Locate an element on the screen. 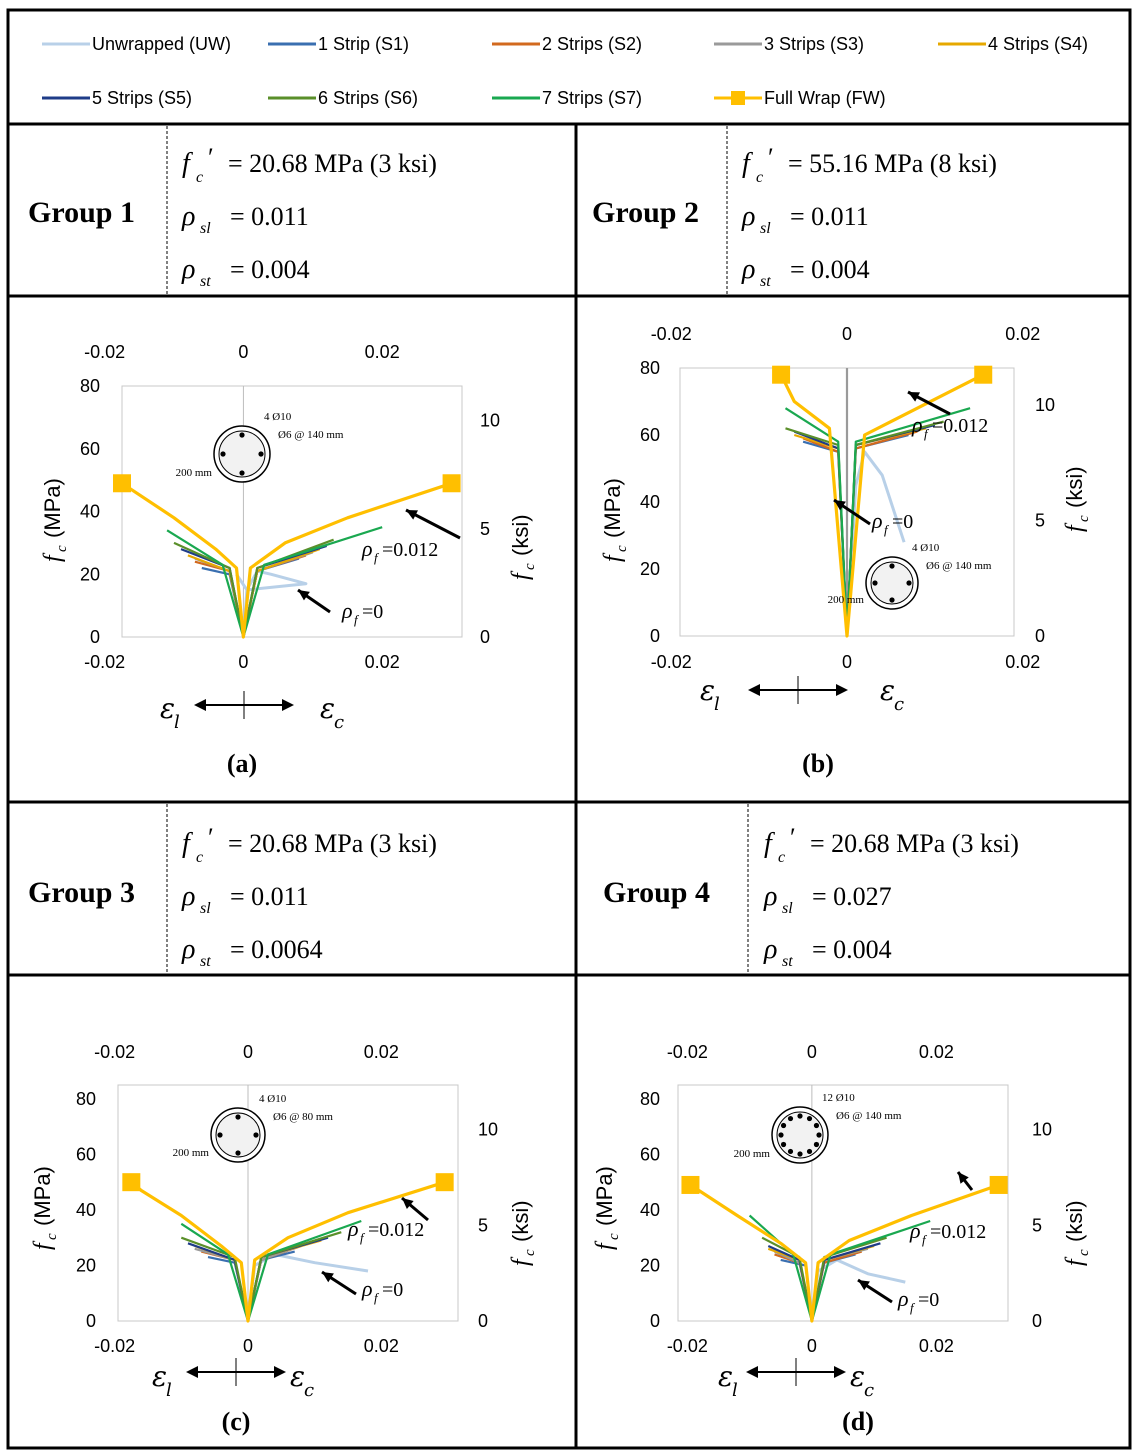 Image resolution: width=1132 pixels, height=1450 pixels. rho-f-value: =0 is located at coordinates (372, 612).